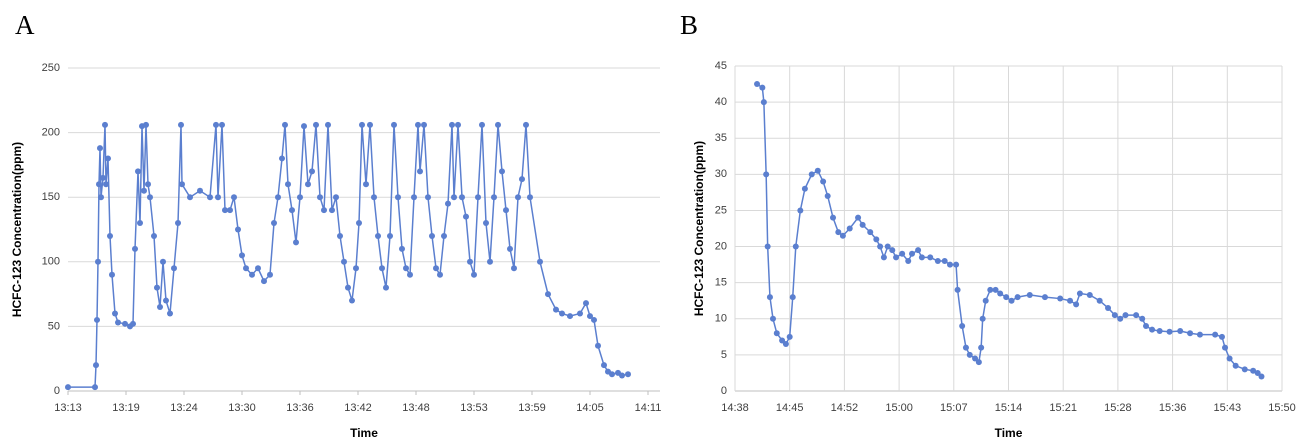  What do you see at coordinates (721, 246) in the screenshot?
I see `y-tick-label: 20` at bounding box center [721, 246].